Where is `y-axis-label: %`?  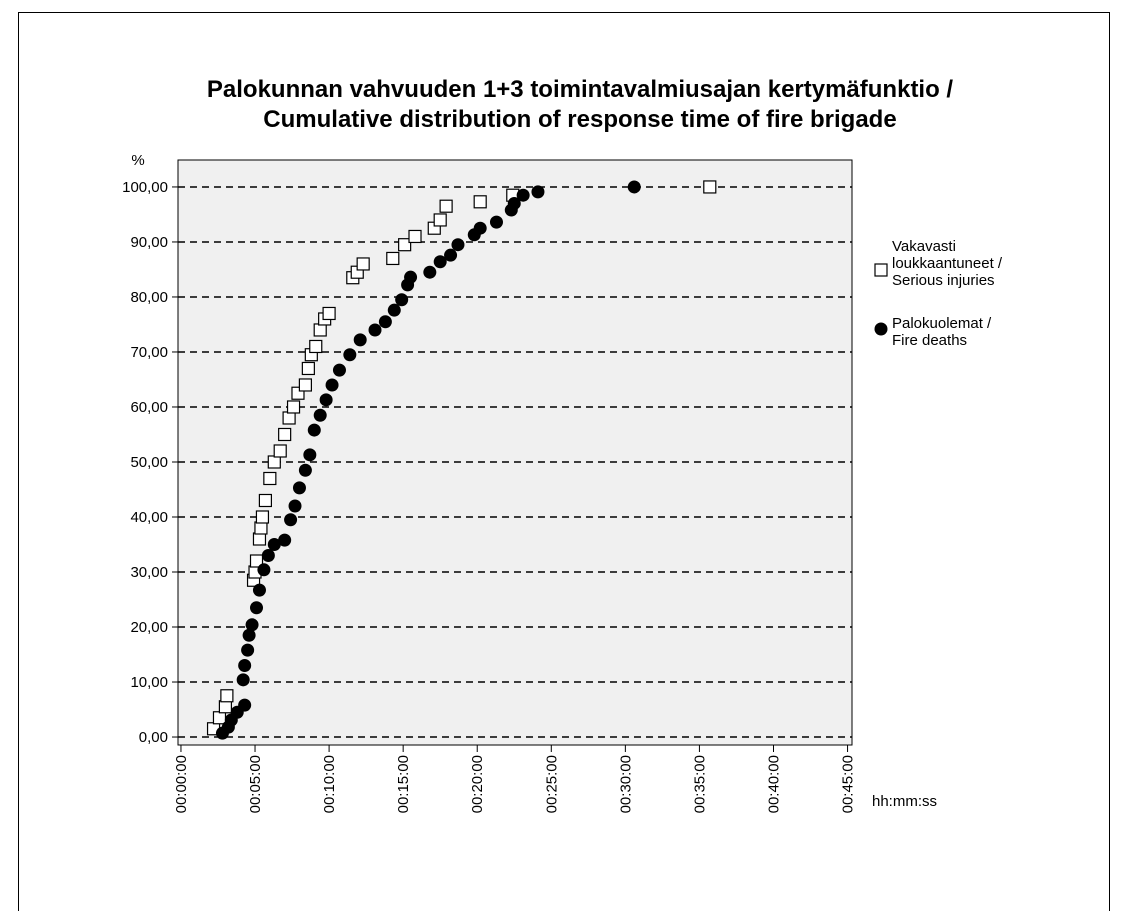 y-axis-label: % is located at coordinates (137, 160).